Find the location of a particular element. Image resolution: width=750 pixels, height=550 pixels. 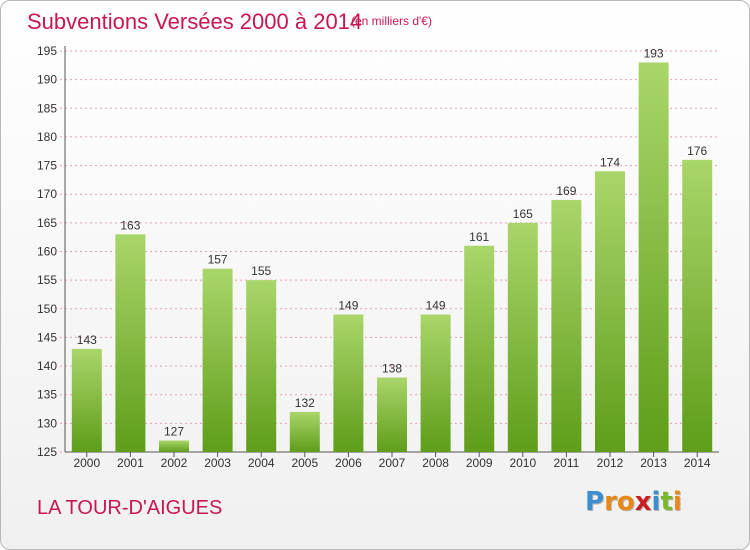

data-label: 155 is located at coordinates (261, 271).